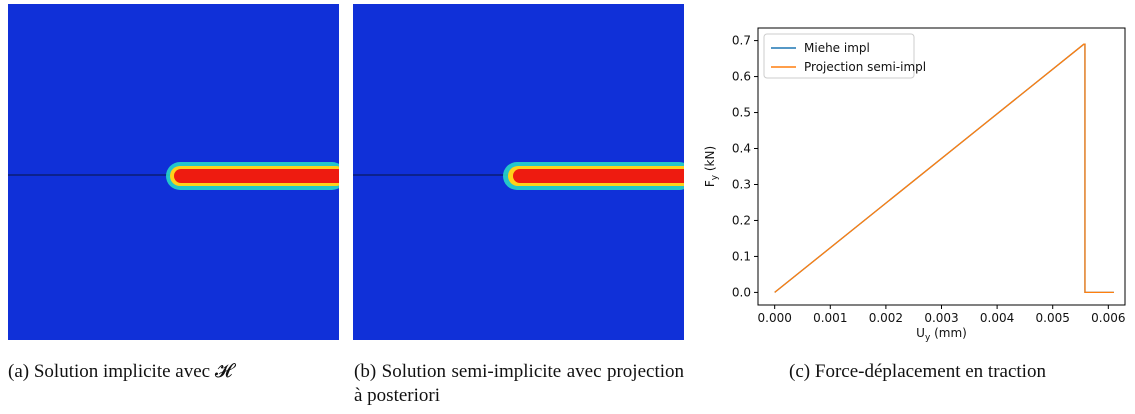  What do you see at coordinates (365, 371) in the screenshot?
I see `caption-b-label: (b)` at bounding box center [365, 371].